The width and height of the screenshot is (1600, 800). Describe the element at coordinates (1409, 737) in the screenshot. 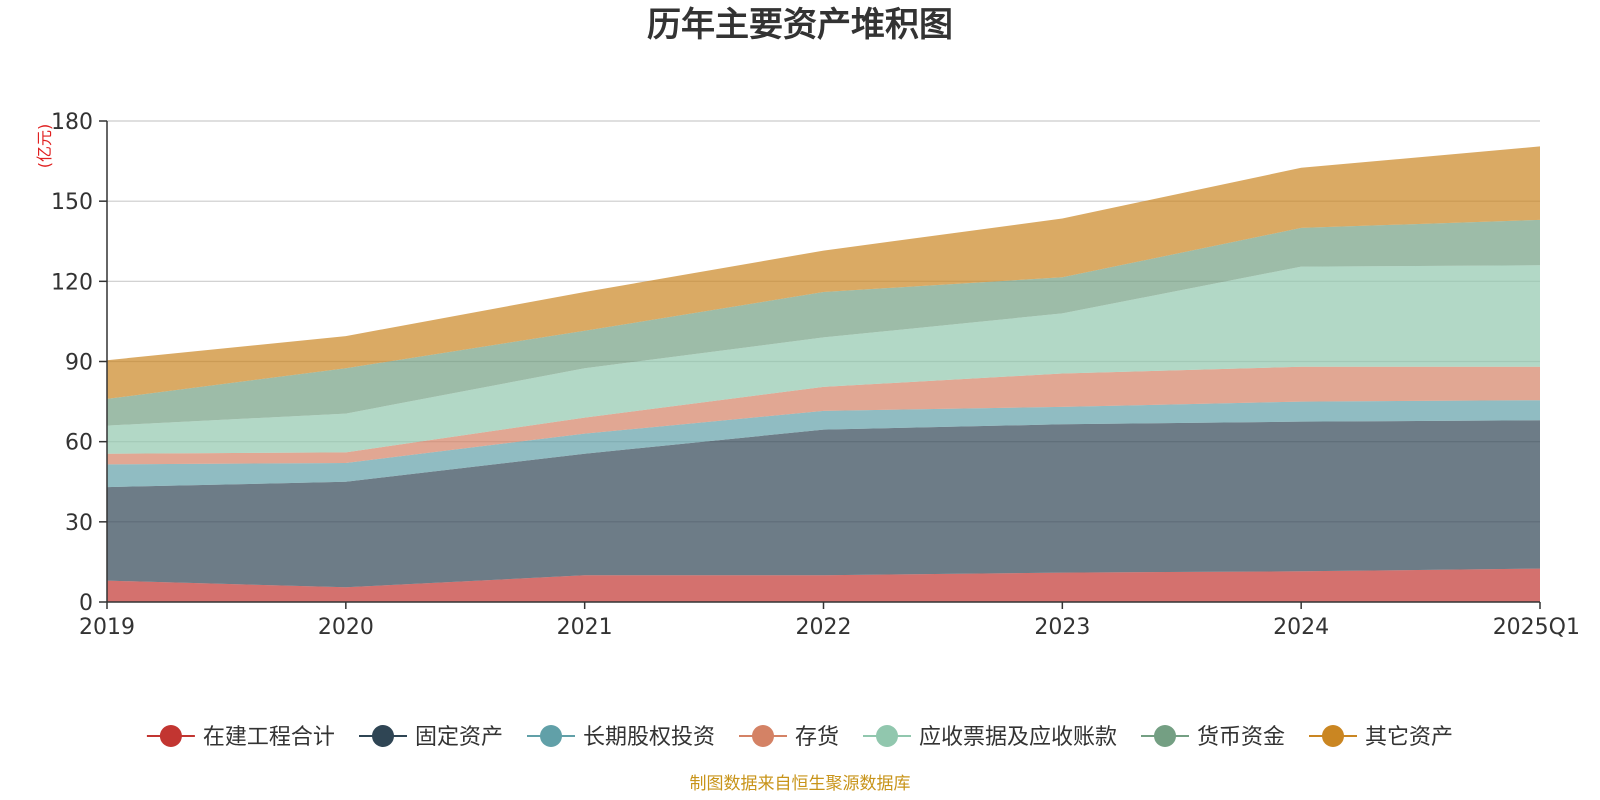

I see `legend-label: 其它资产` at that location.